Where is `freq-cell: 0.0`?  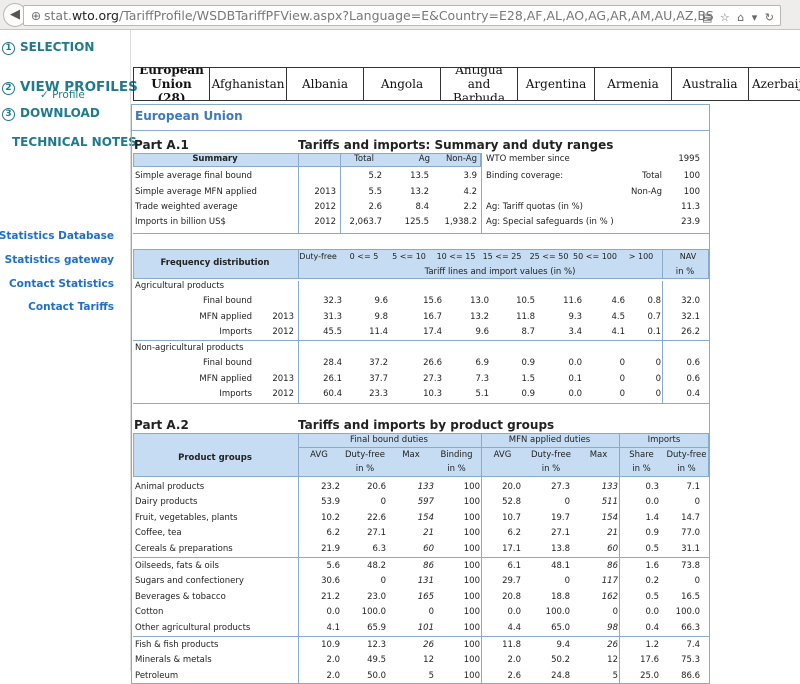
freq-cell: 0.0 is located at coordinates (575, 363).